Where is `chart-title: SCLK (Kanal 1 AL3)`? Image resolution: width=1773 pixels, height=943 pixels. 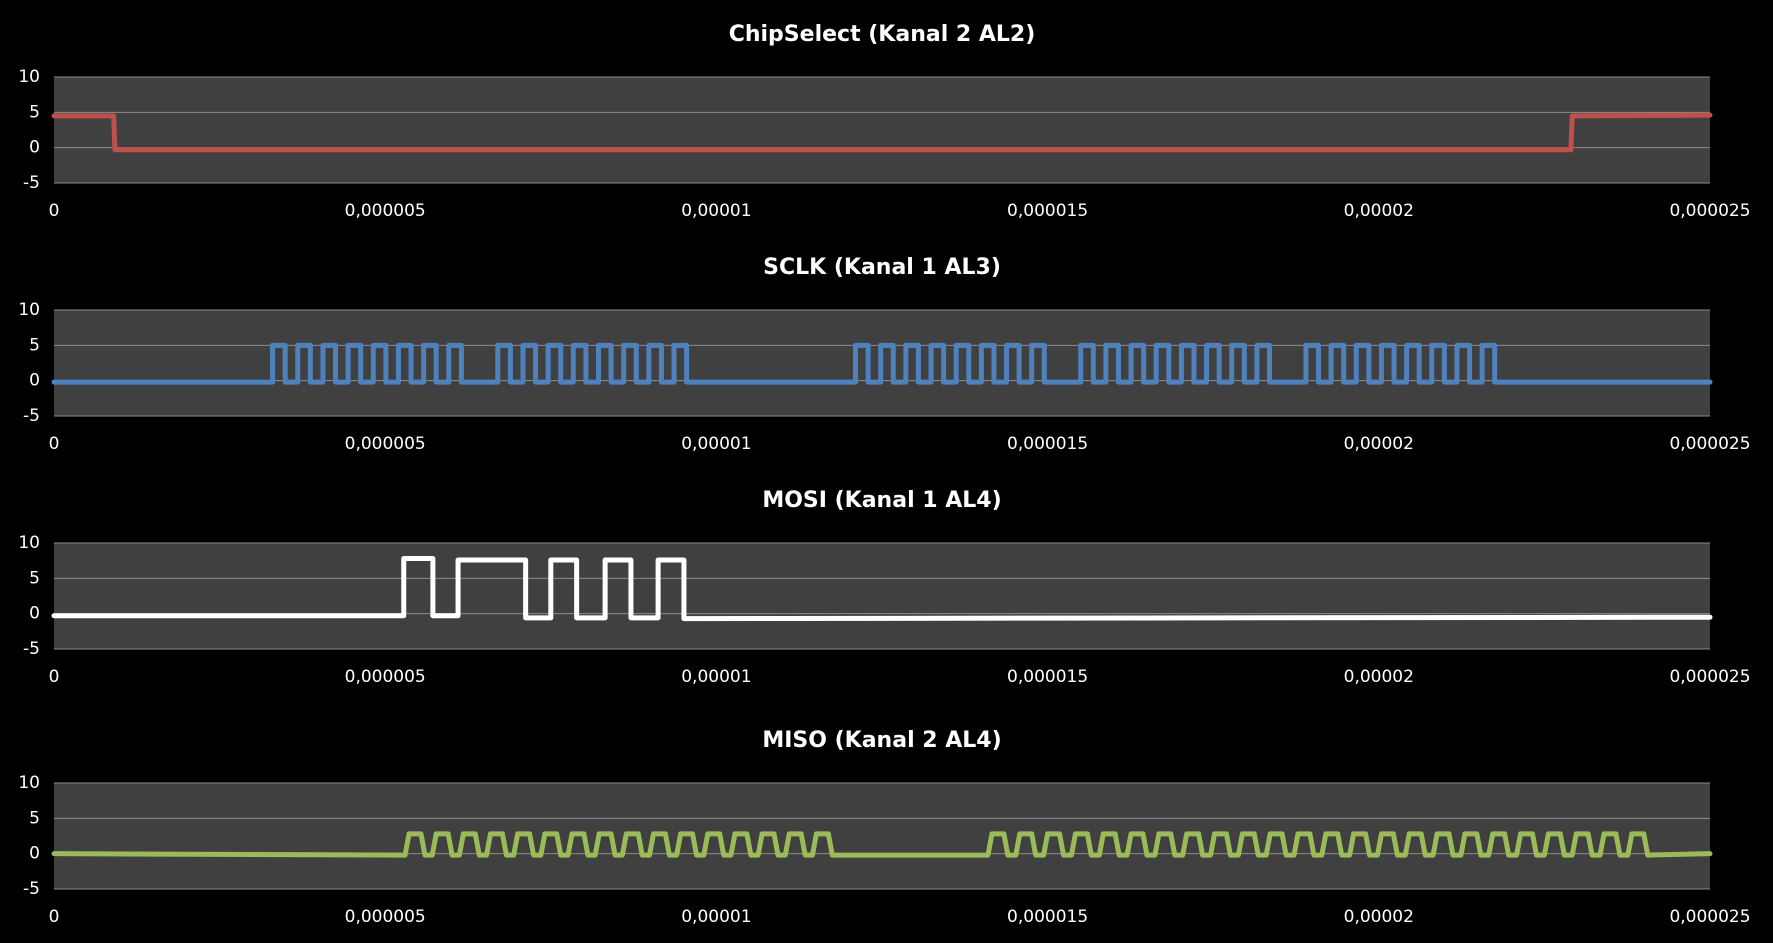
chart-title: SCLK (Kanal 1 AL3) is located at coordinates (882, 267).